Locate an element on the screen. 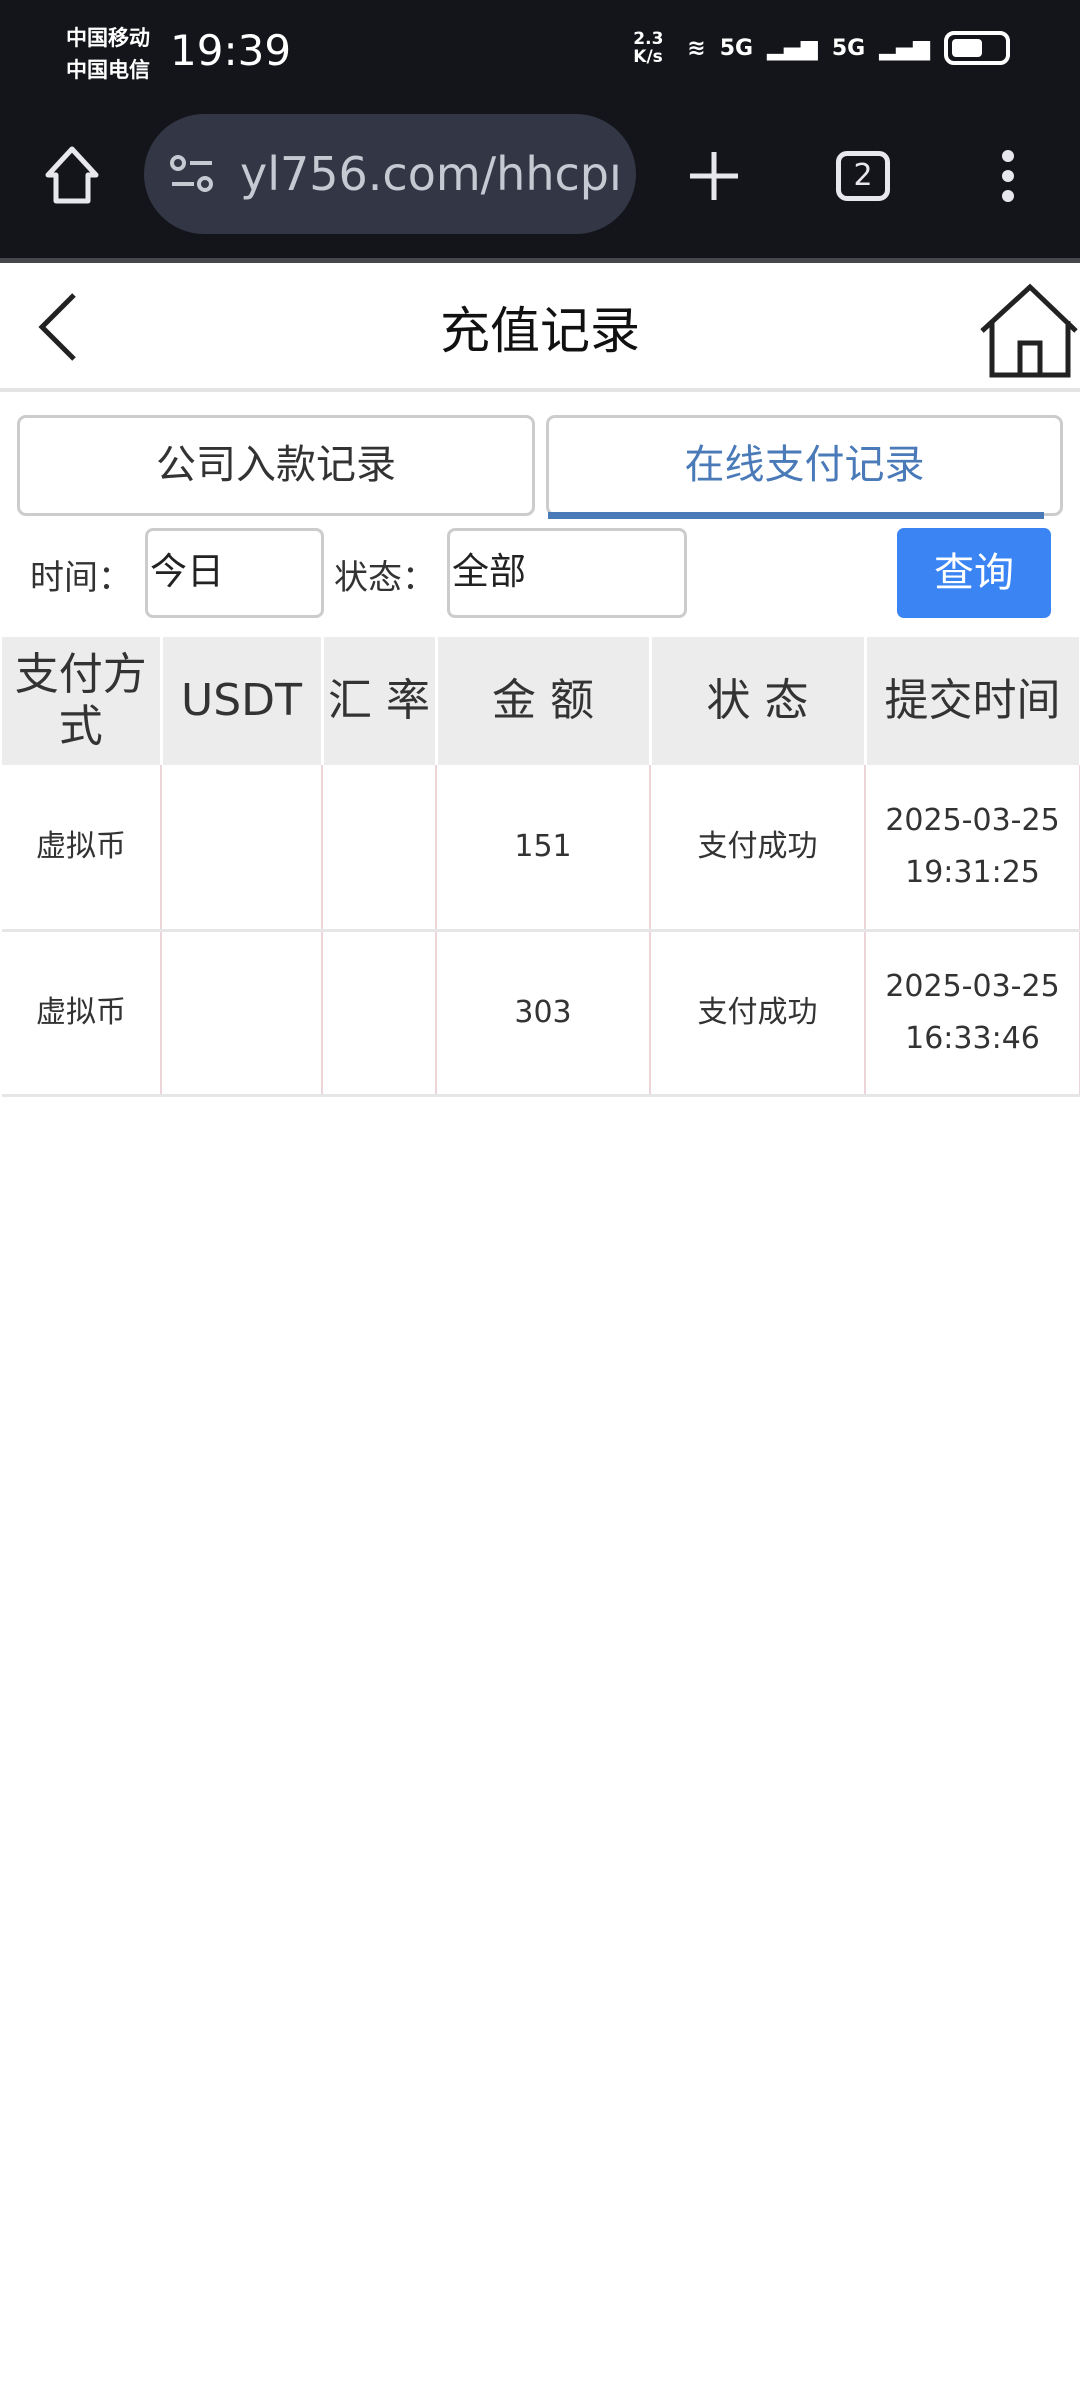 The width and height of the screenshot is (1080, 2400). carrier-1: 中国移动 is located at coordinates (108, 38).